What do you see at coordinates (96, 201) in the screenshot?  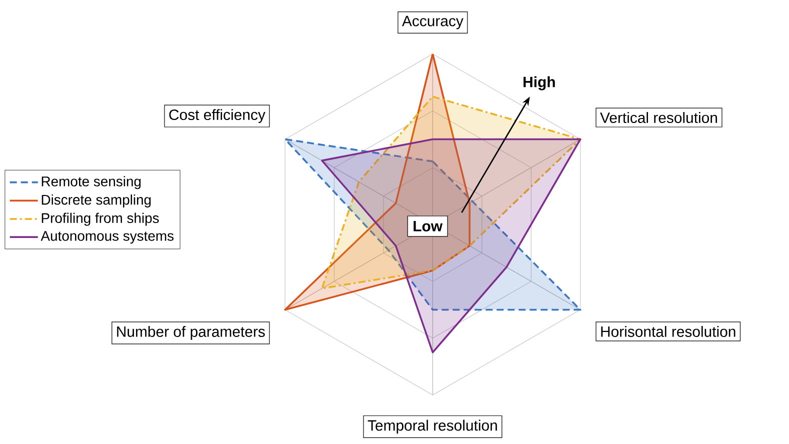 I see `legend-label: Discrete sampling` at bounding box center [96, 201].